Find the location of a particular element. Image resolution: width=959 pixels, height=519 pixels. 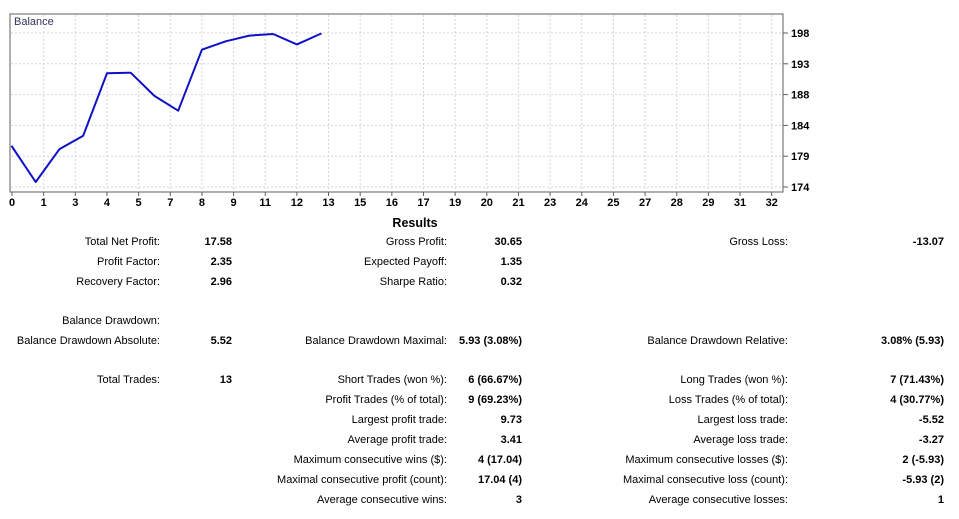

stat-value: 2.35 is located at coordinates (221, 262).